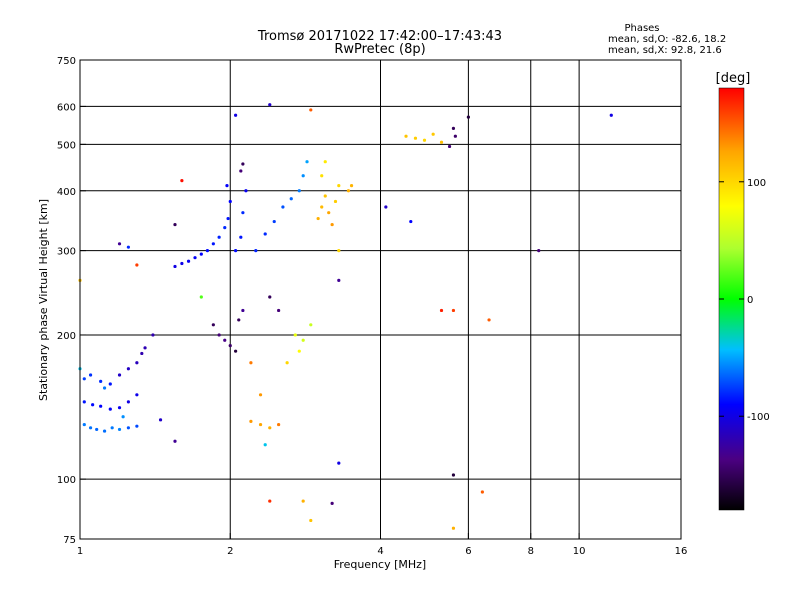 This screenshot has height=600, width=800. I want to click on colorbar-ticks: 100 0 -100, so click(744, 300).